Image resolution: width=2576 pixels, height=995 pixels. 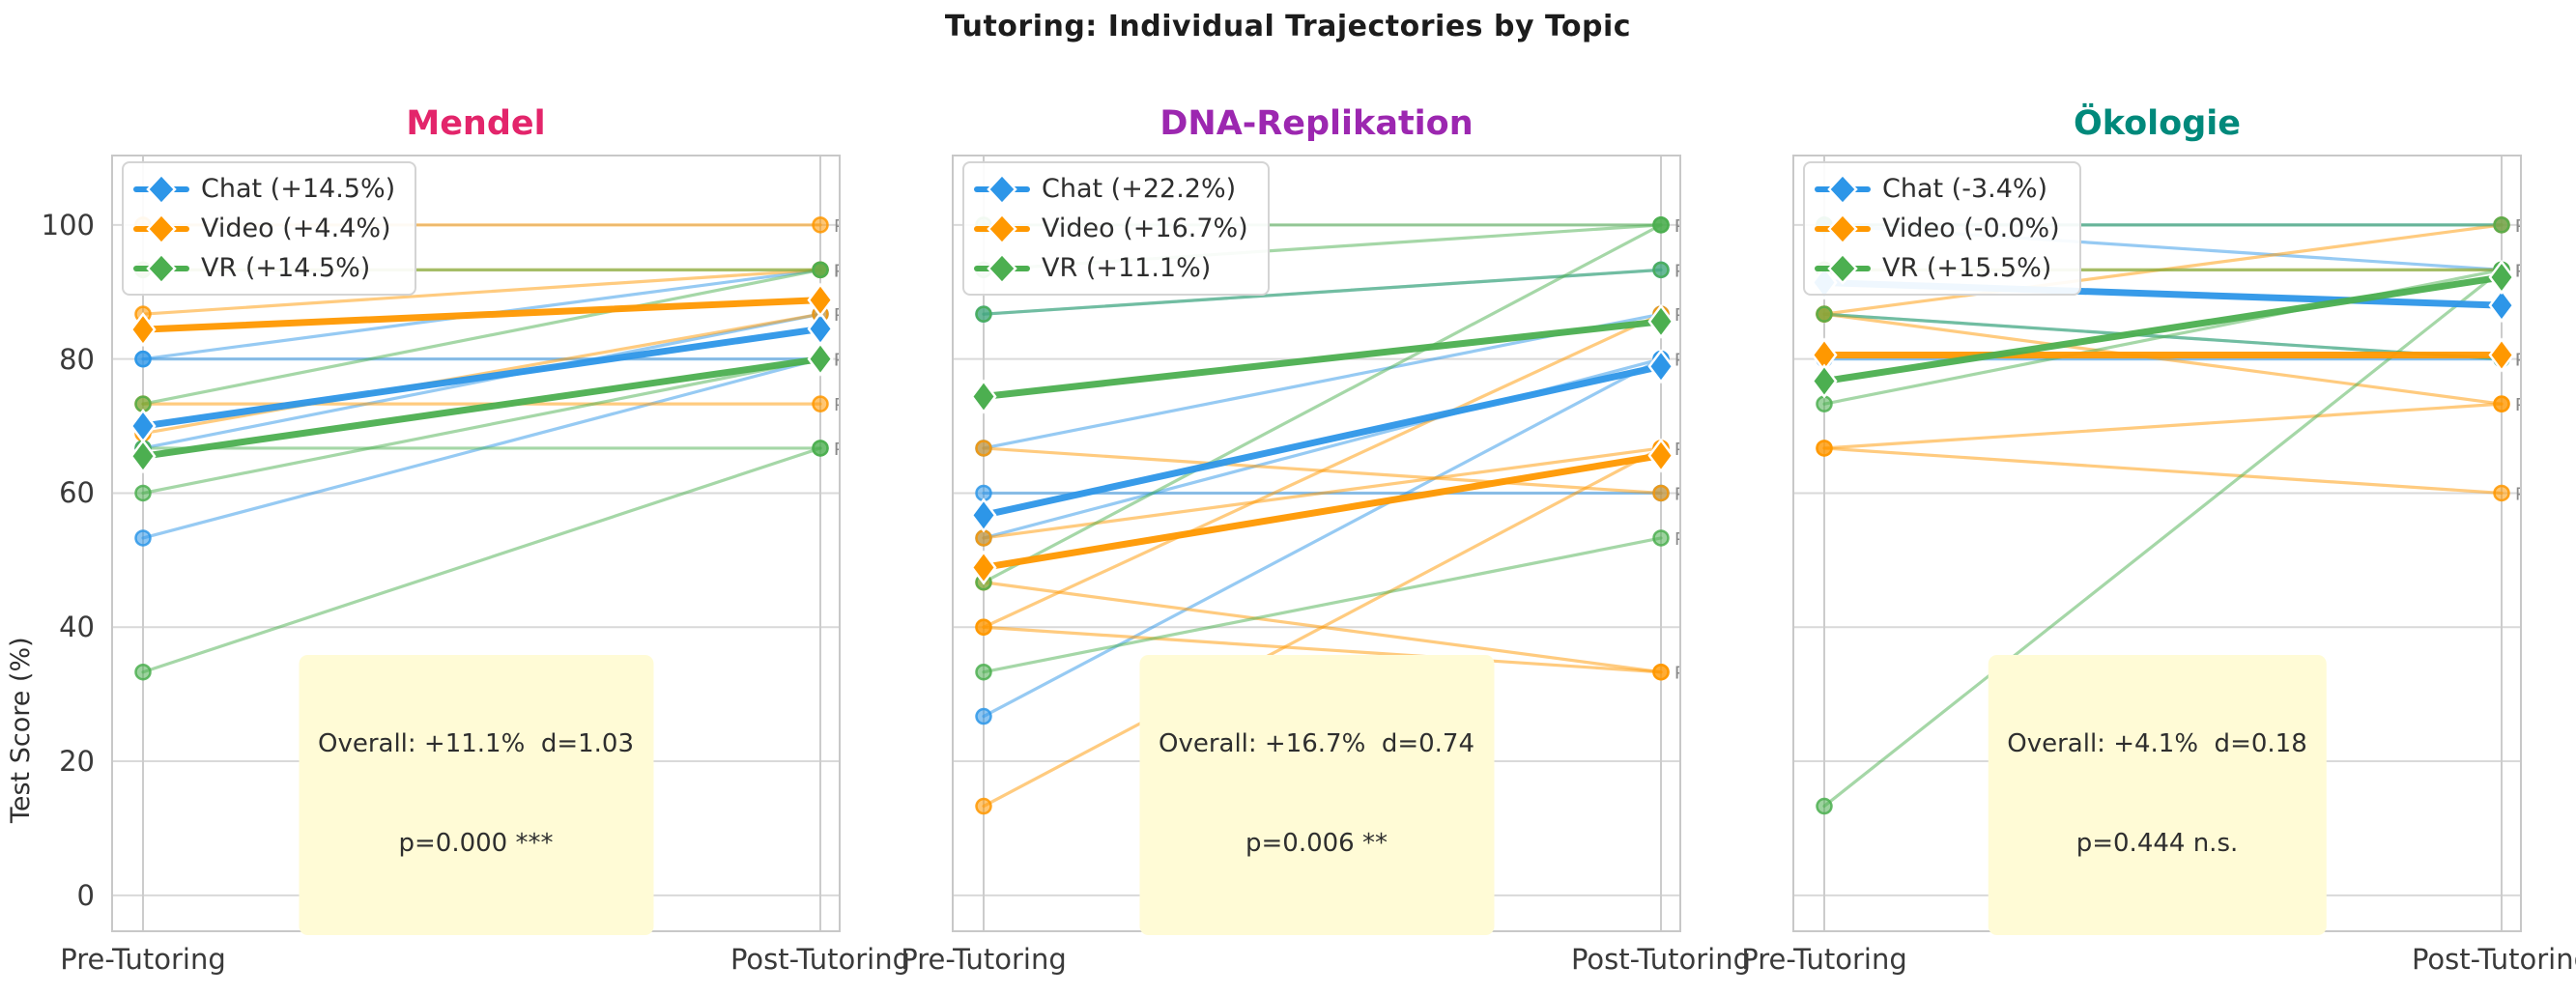 I want to click on legend-item-video: Video (+16.7%), so click(x=1111, y=229).